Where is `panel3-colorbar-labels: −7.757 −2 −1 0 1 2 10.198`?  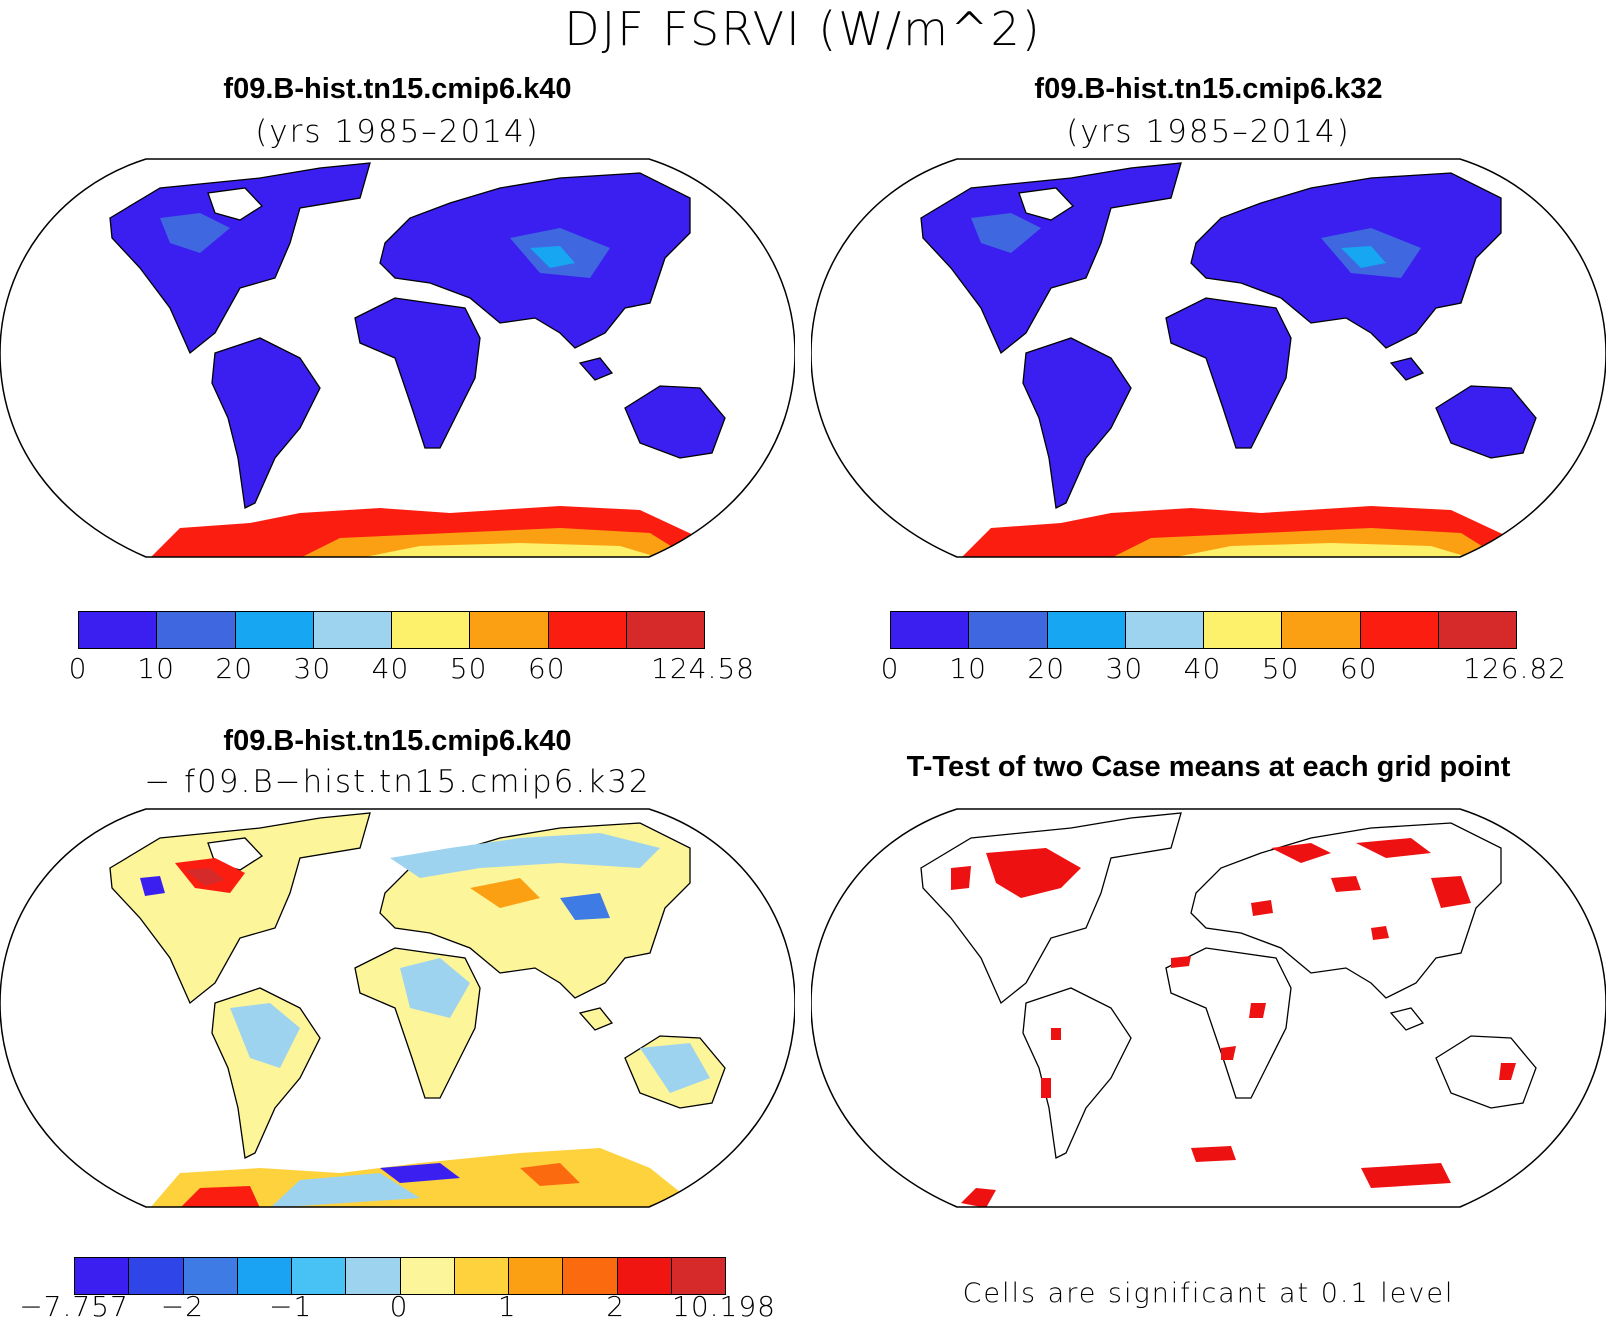 panel3-colorbar-labels: −7.757 −2 −1 0 1 2 10.198 is located at coordinates (397, 1308).